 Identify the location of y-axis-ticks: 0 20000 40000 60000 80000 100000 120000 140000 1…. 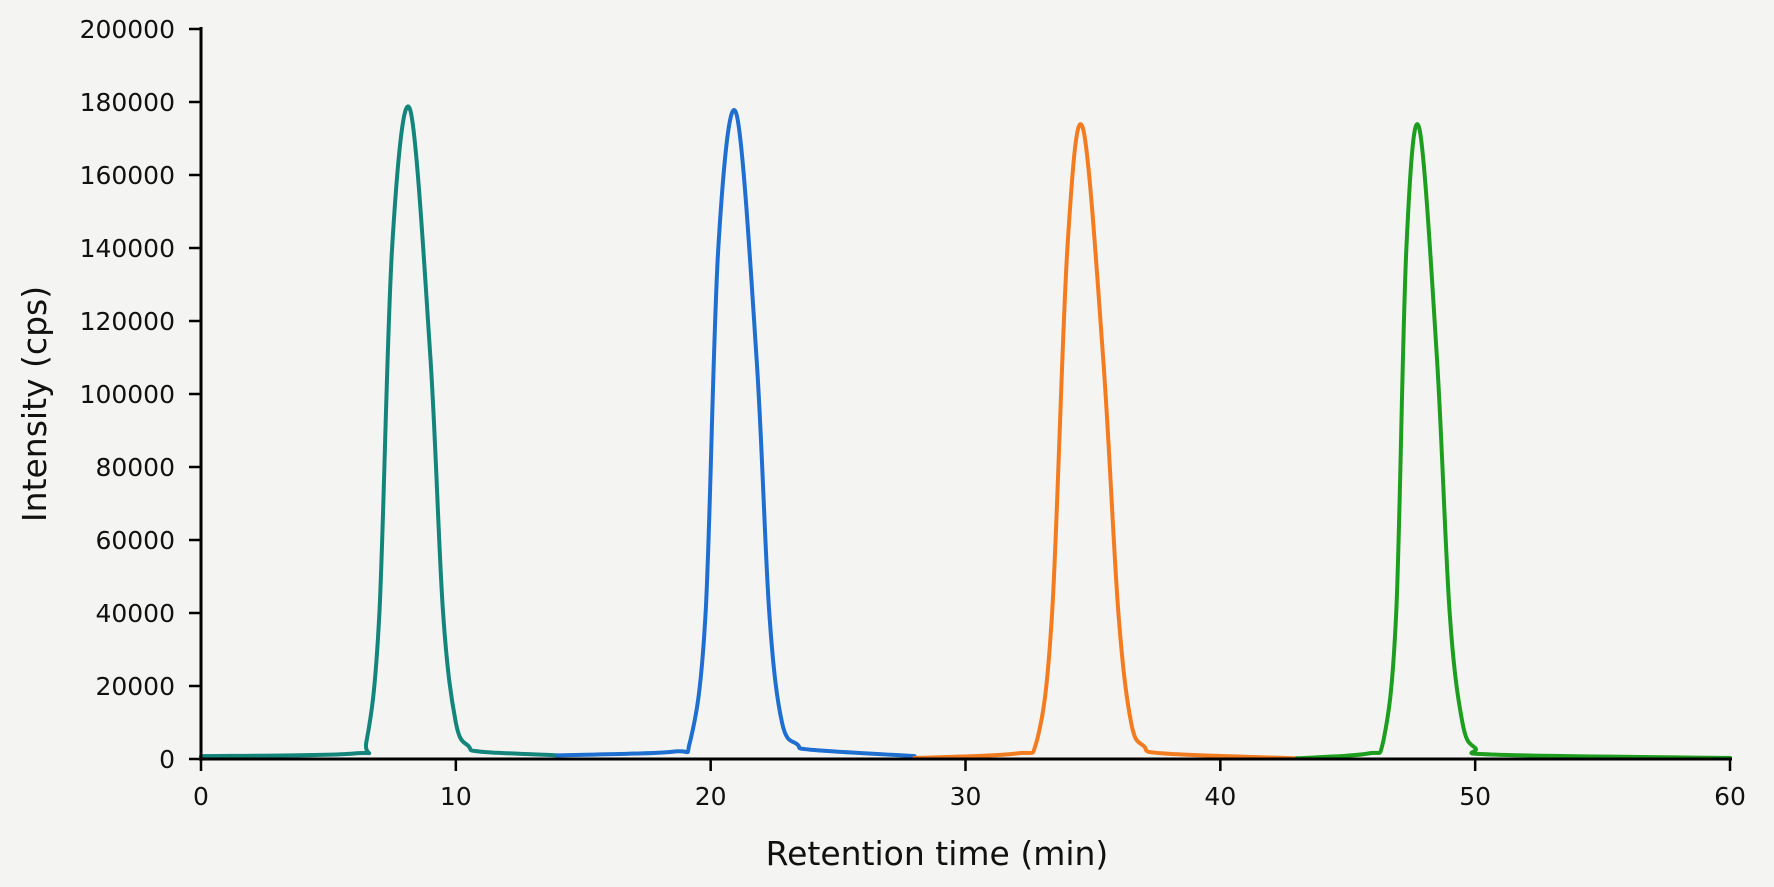
(140, 394).